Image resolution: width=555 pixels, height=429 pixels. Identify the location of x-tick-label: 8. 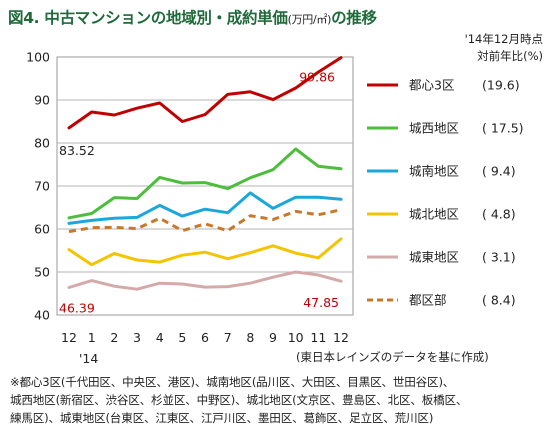
(250, 337).